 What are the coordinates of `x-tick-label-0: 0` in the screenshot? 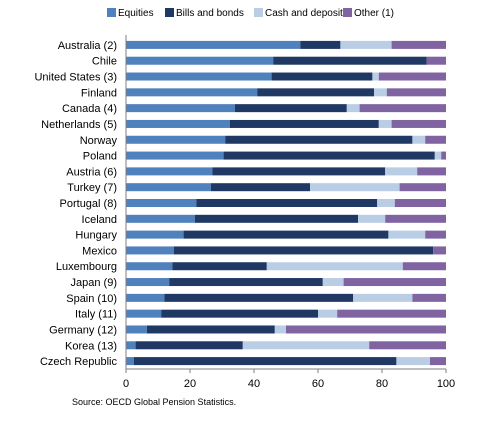 It's located at (126, 384).